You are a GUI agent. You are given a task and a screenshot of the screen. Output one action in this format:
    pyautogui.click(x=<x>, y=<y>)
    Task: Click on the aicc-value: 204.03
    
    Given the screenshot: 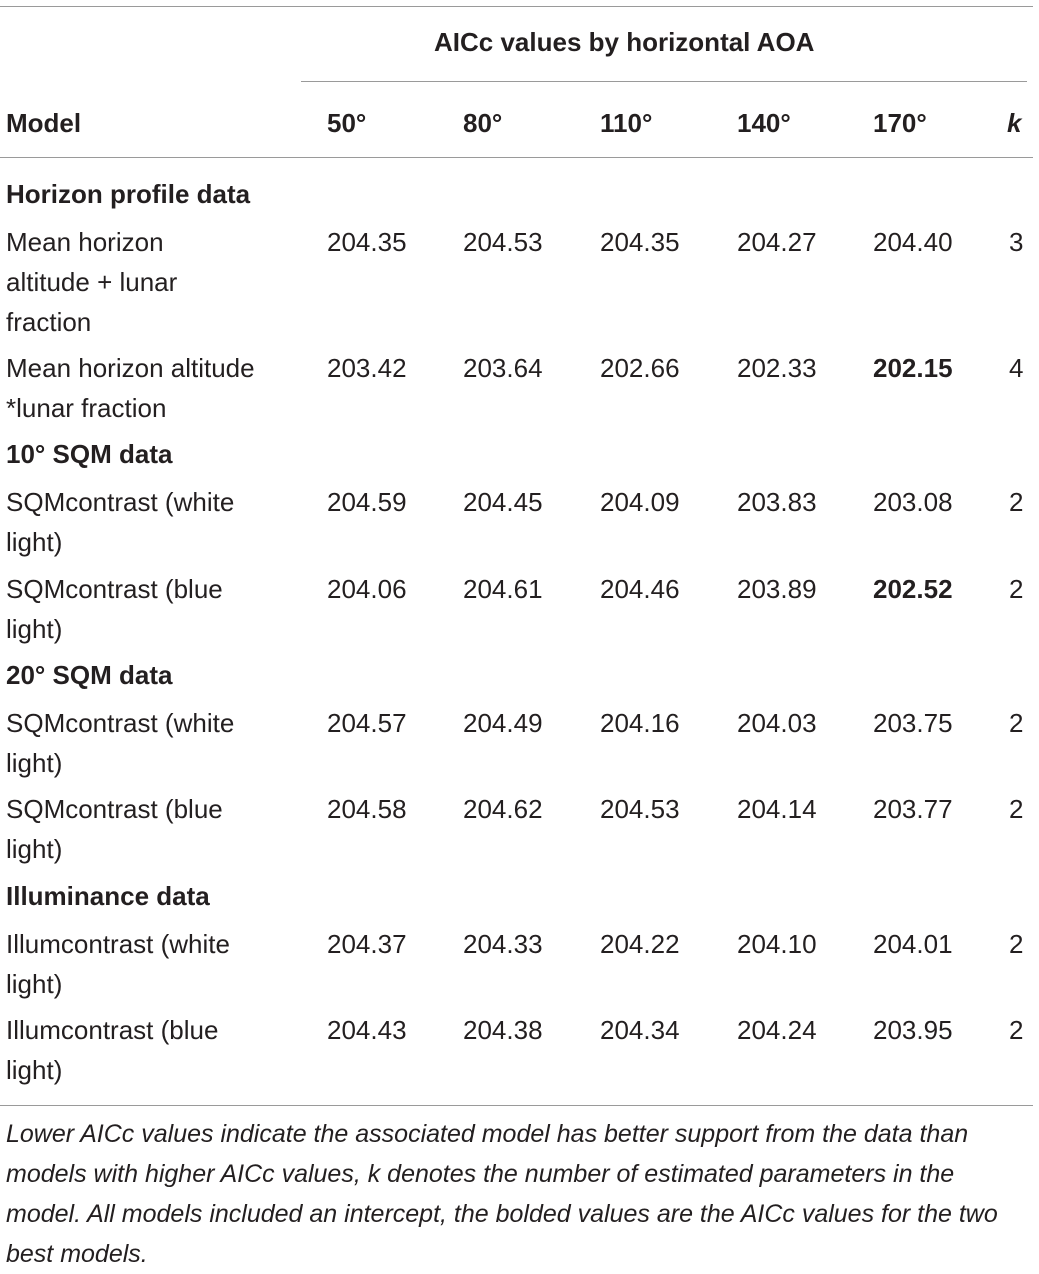 What is the action you would take?
    pyautogui.click(x=777, y=723)
    